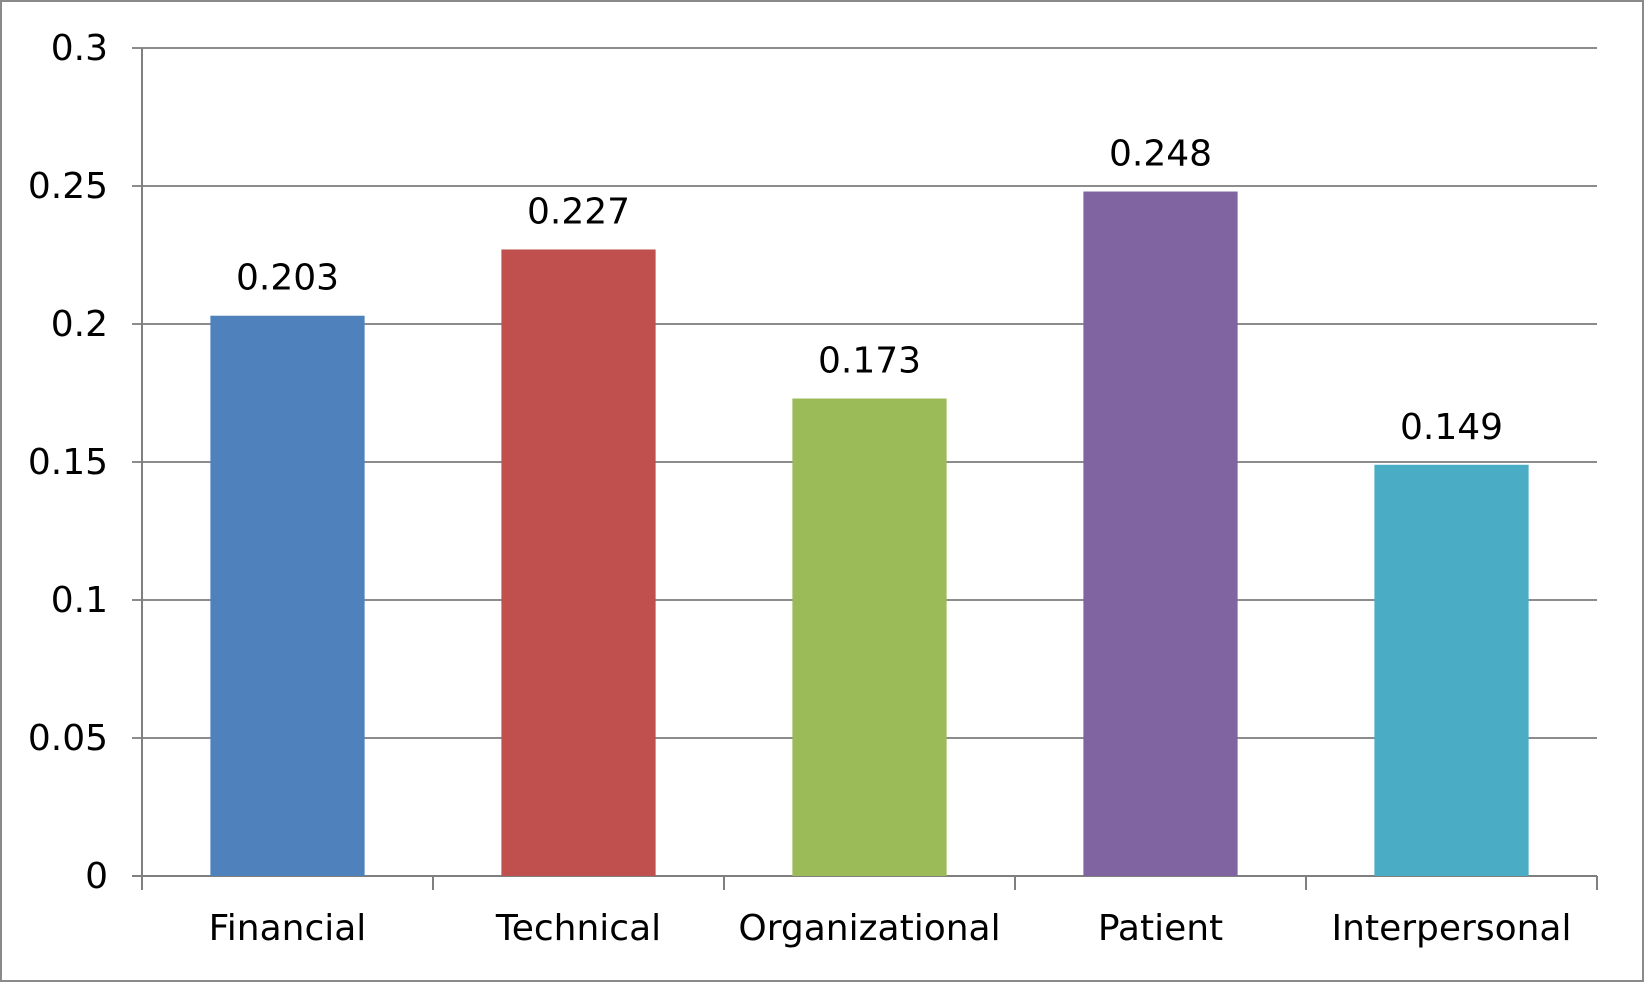 This screenshot has height=982, width=1644. Describe the element at coordinates (68, 186) in the screenshot. I see `y-tick-label: 0.25` at that location.